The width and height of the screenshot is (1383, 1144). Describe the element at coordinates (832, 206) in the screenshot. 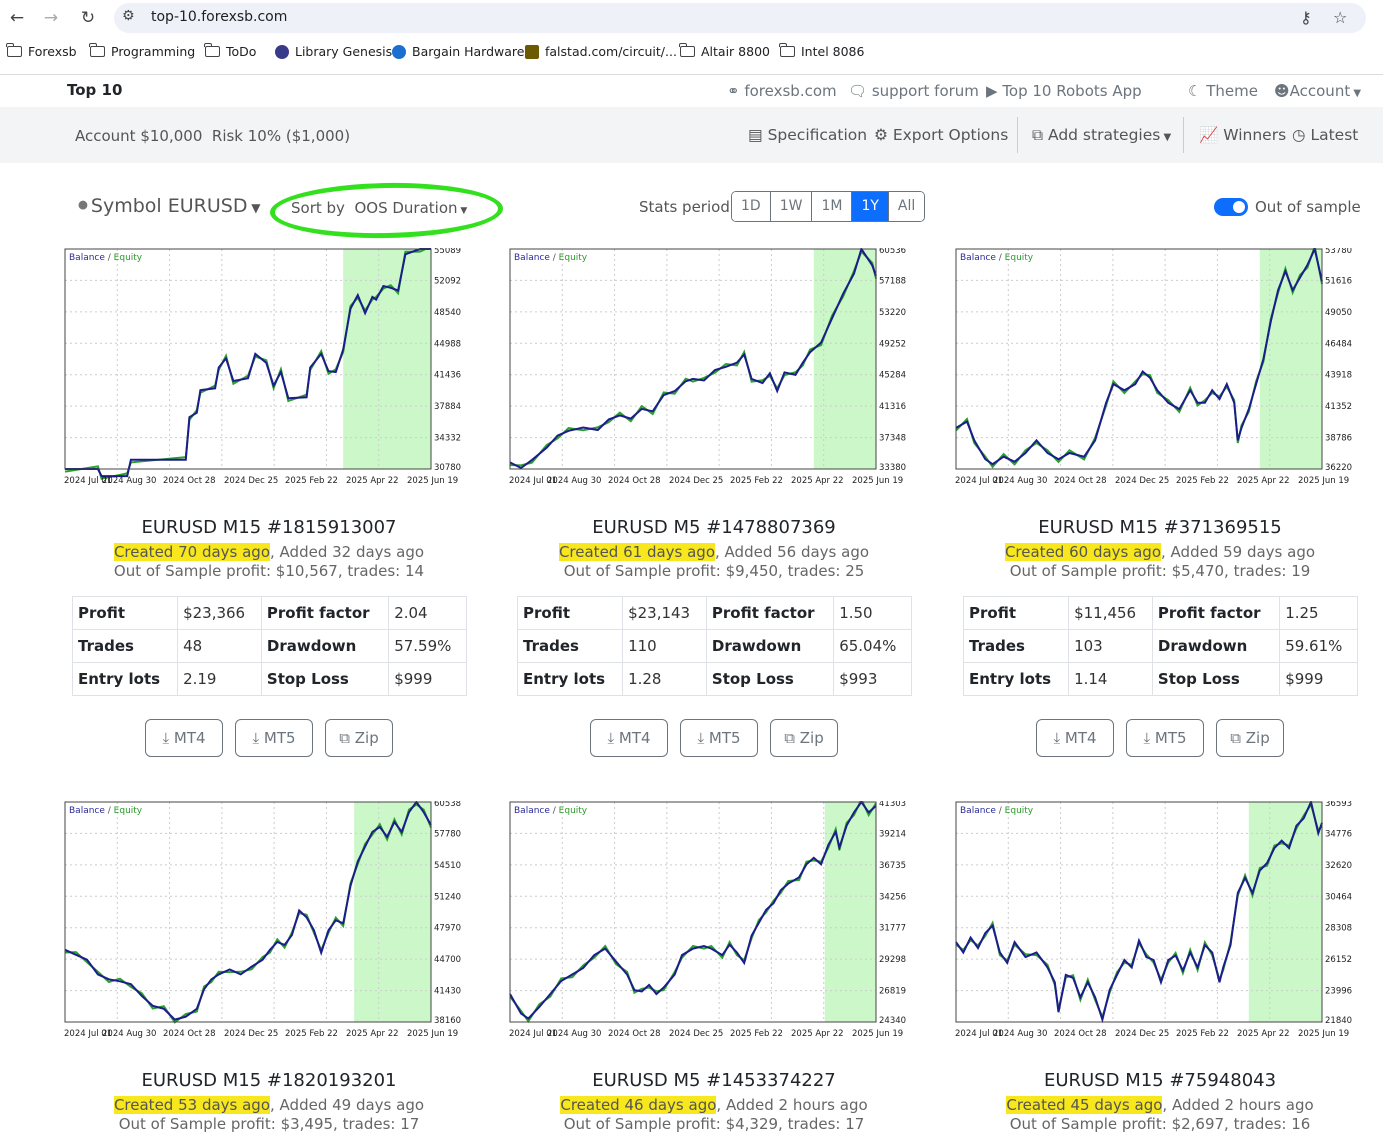

I see `period-button: 1M` at that location.